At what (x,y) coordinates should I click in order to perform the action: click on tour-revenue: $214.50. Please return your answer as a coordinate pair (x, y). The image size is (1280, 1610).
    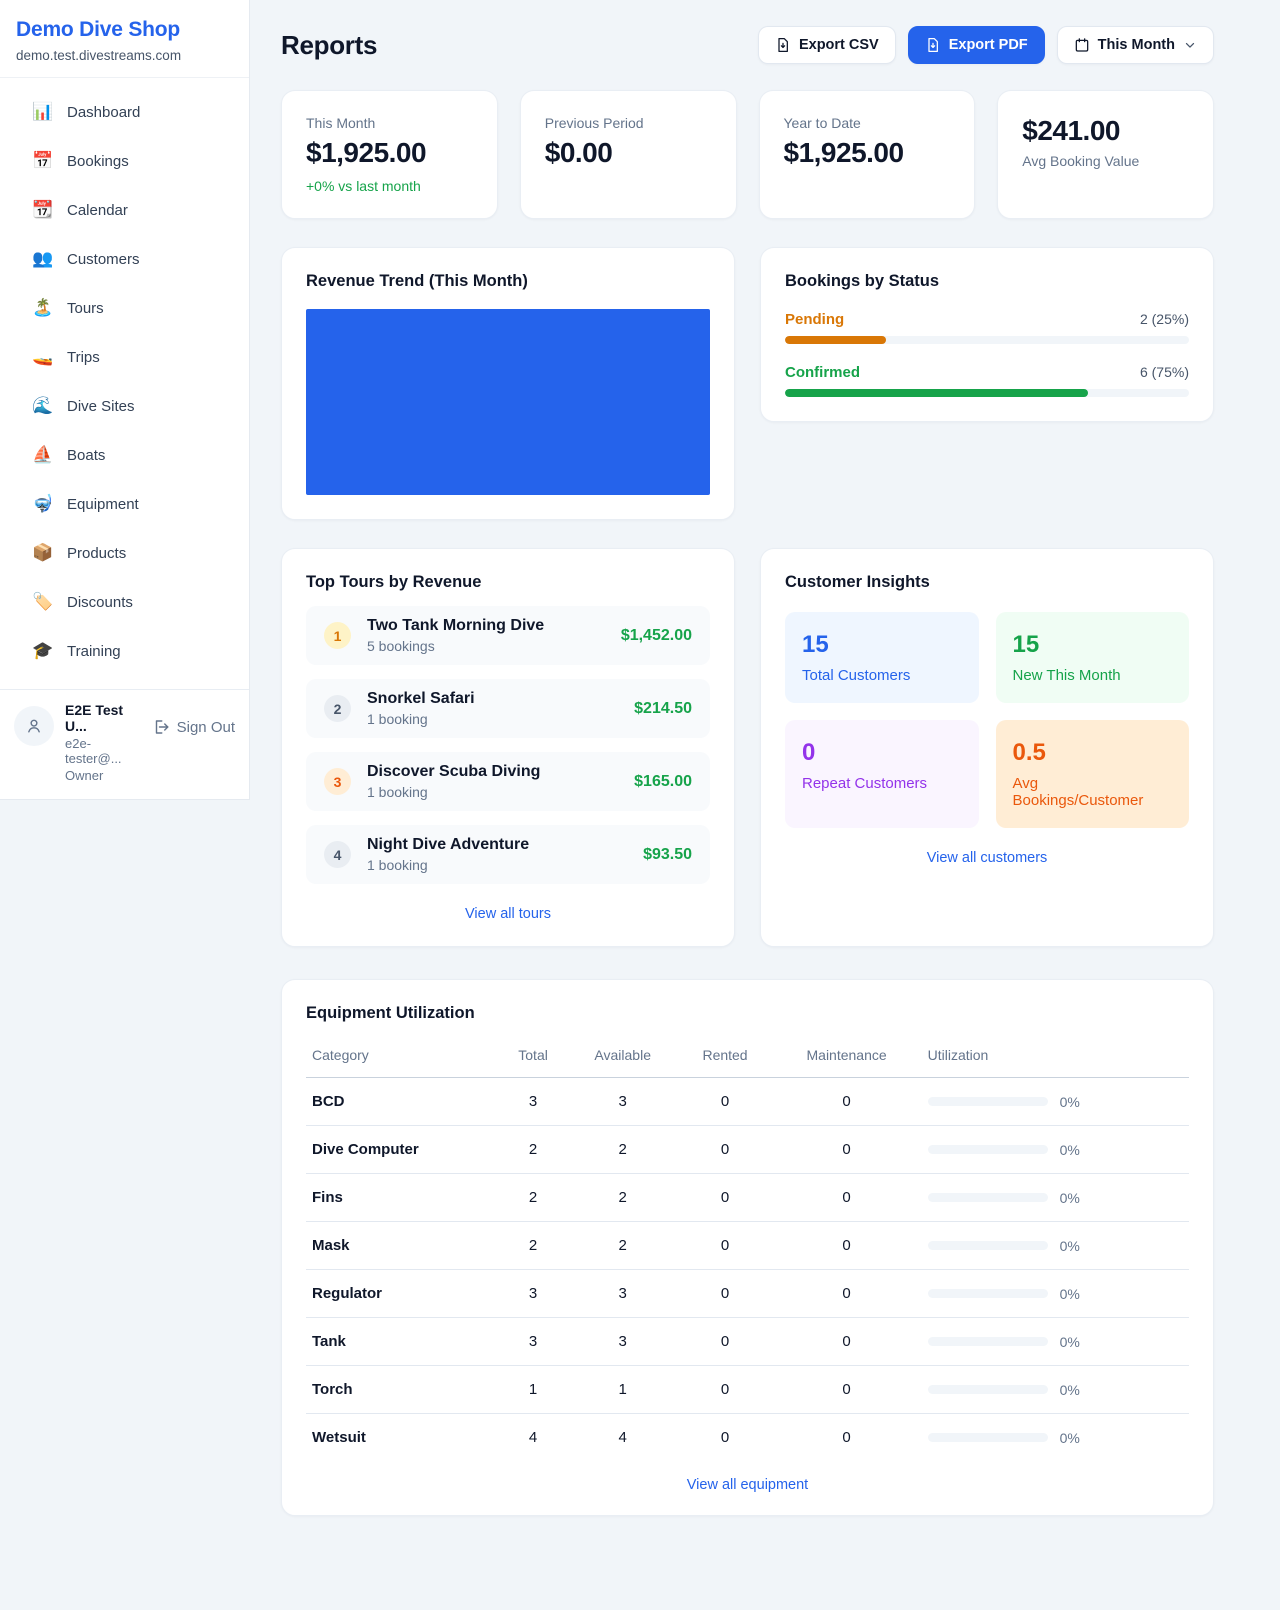
    Looking at the image, I should click on (663, 708).